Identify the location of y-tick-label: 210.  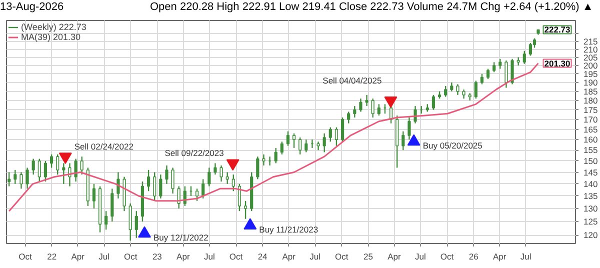
(591, 49).